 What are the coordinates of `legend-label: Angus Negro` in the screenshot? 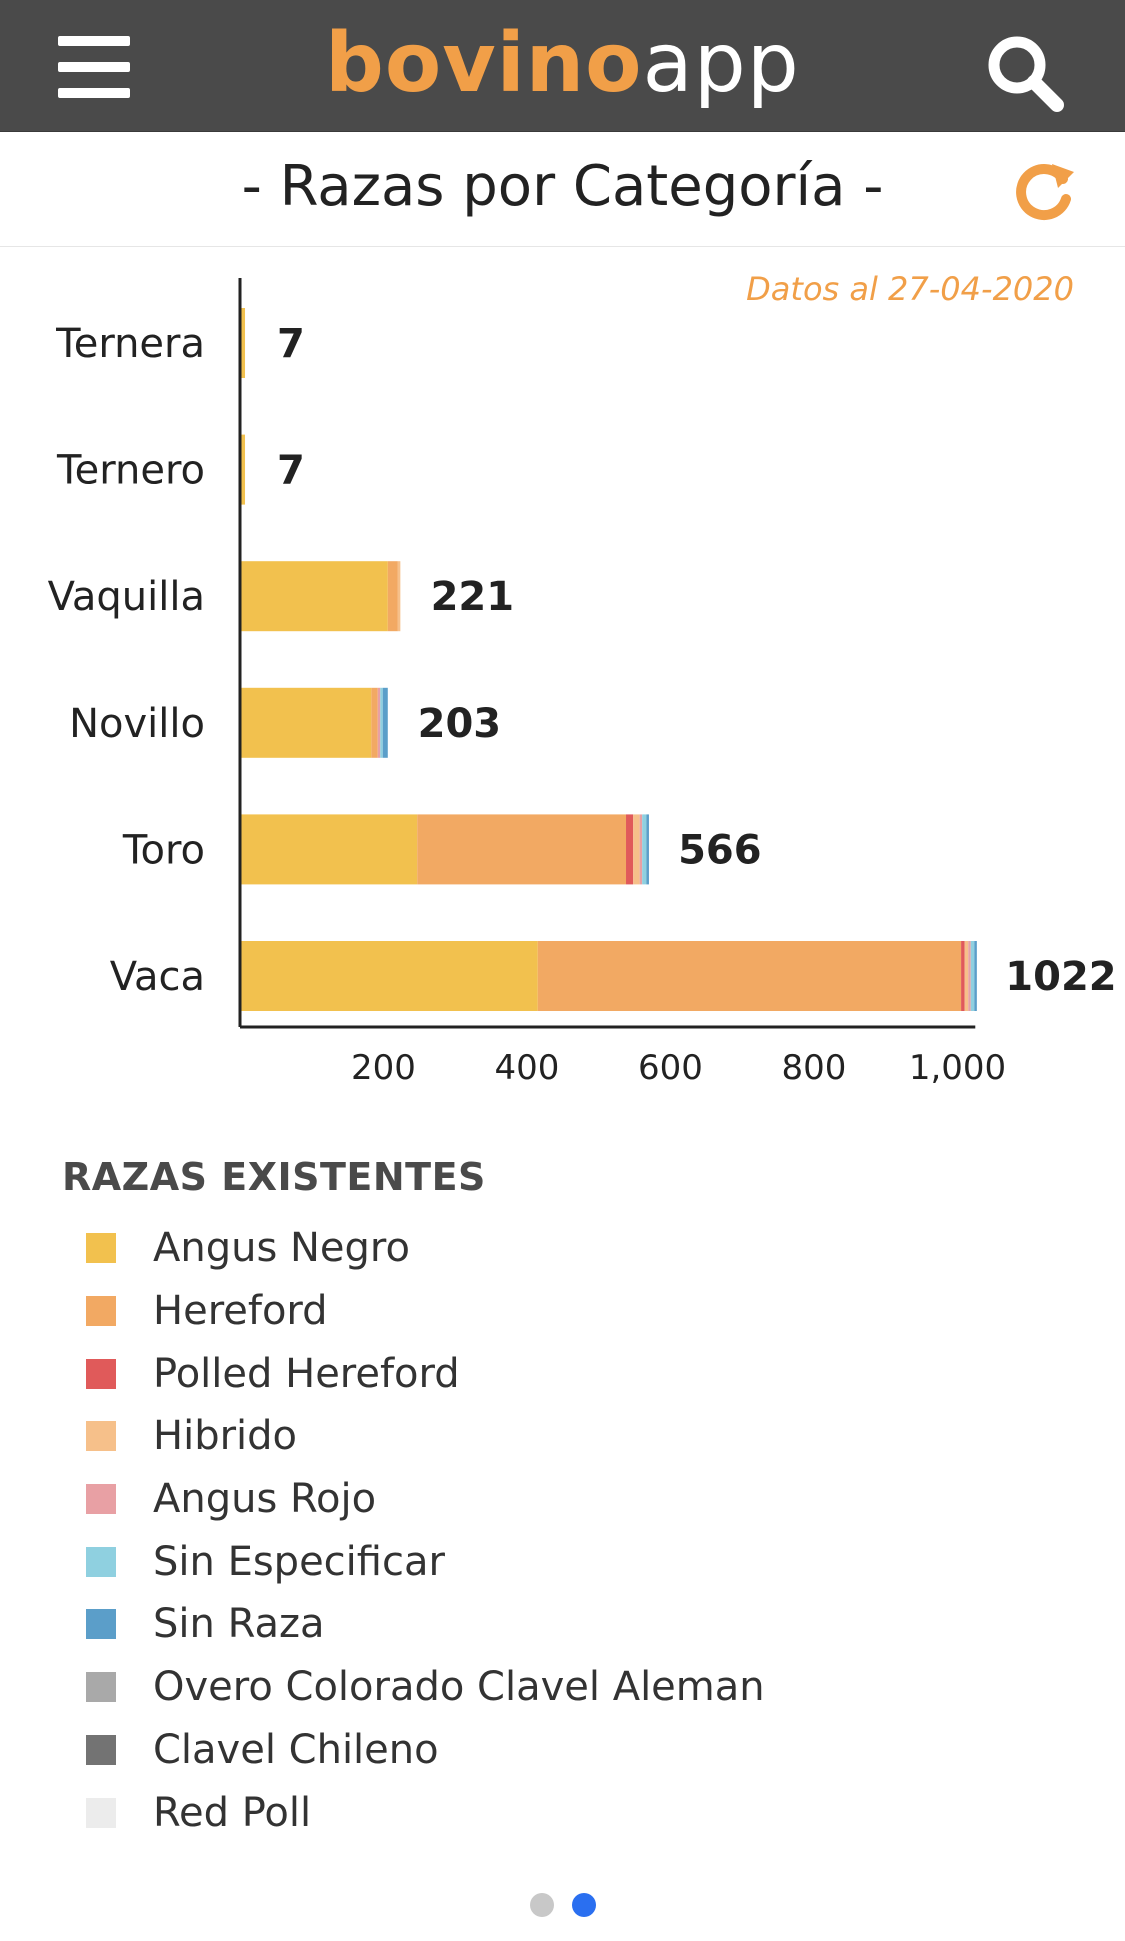 It's located at (281, 1248).